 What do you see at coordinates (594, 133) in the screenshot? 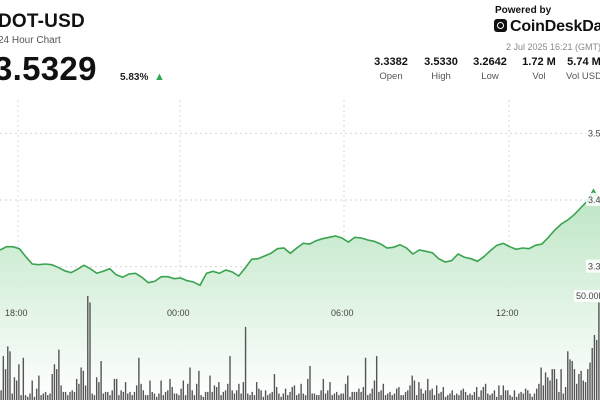
I see `y-tick-label: 3.5` at bounding box center [594, 133].